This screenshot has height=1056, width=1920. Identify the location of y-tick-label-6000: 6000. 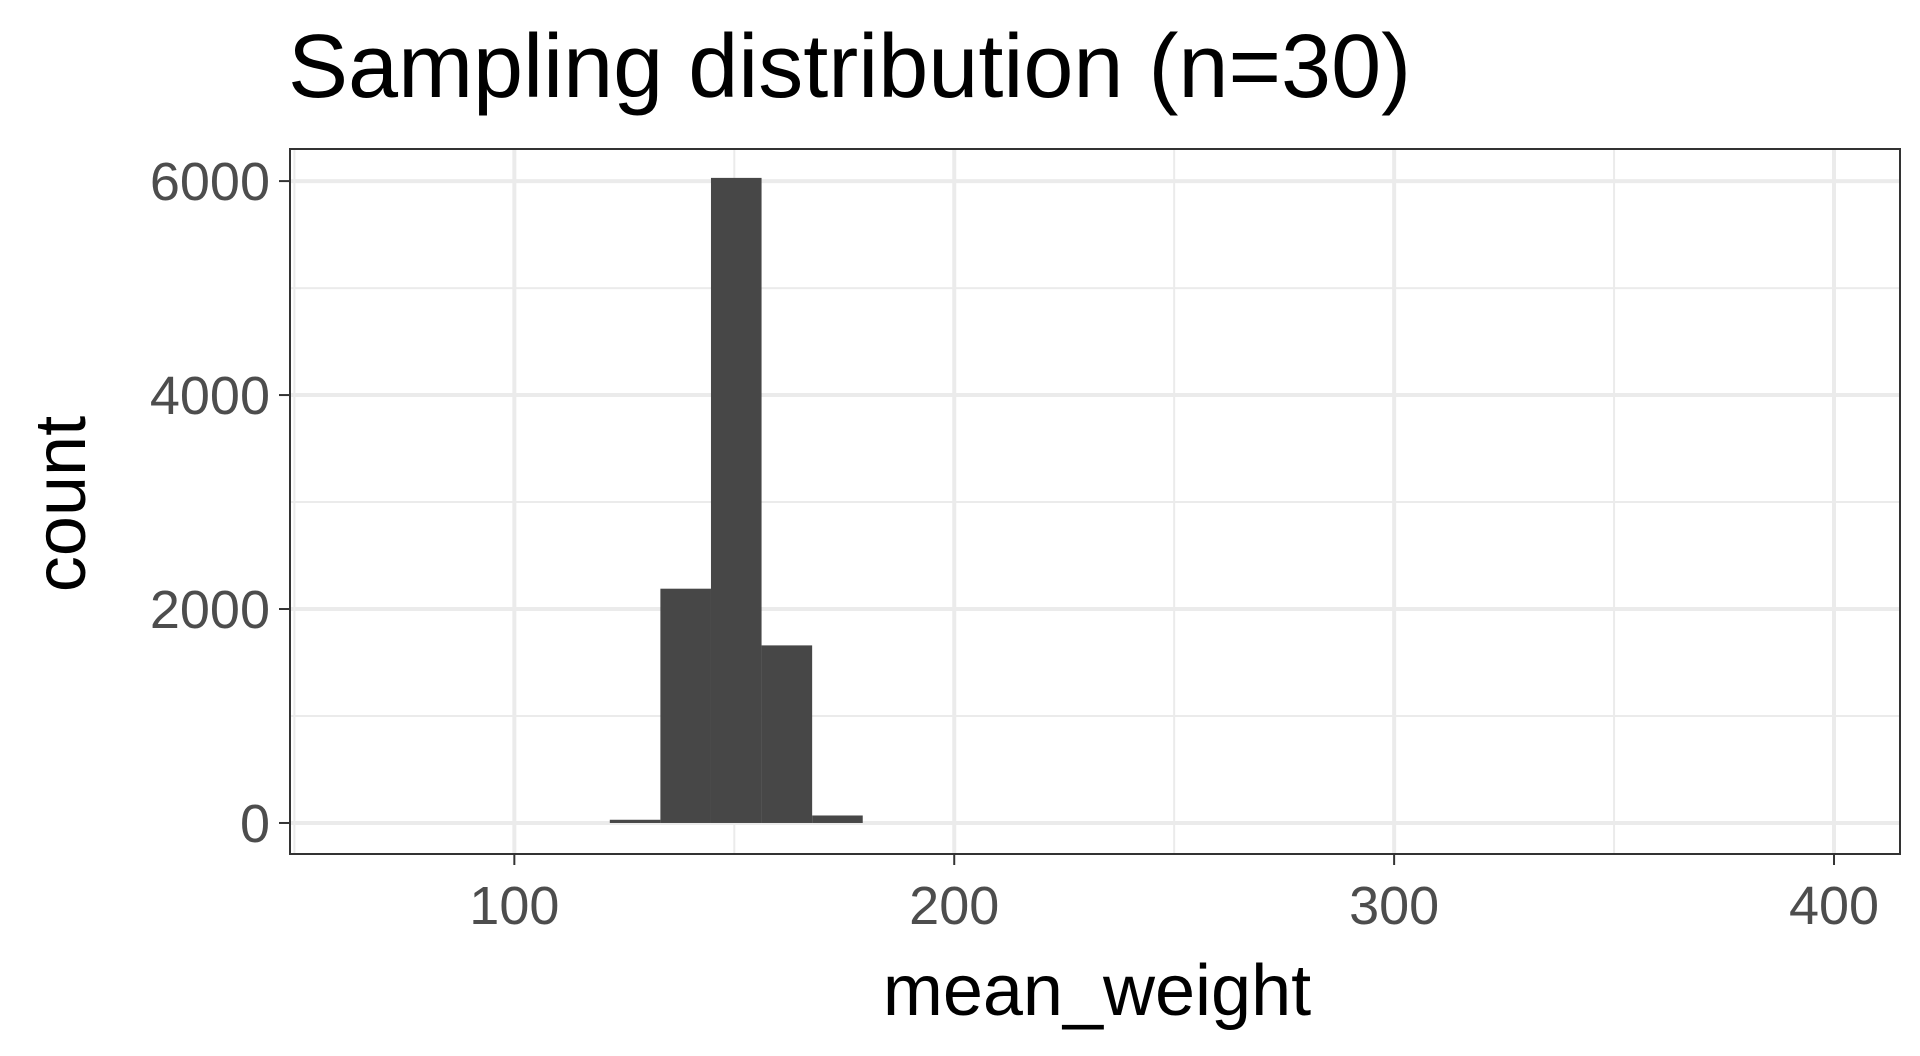
(210, 182).